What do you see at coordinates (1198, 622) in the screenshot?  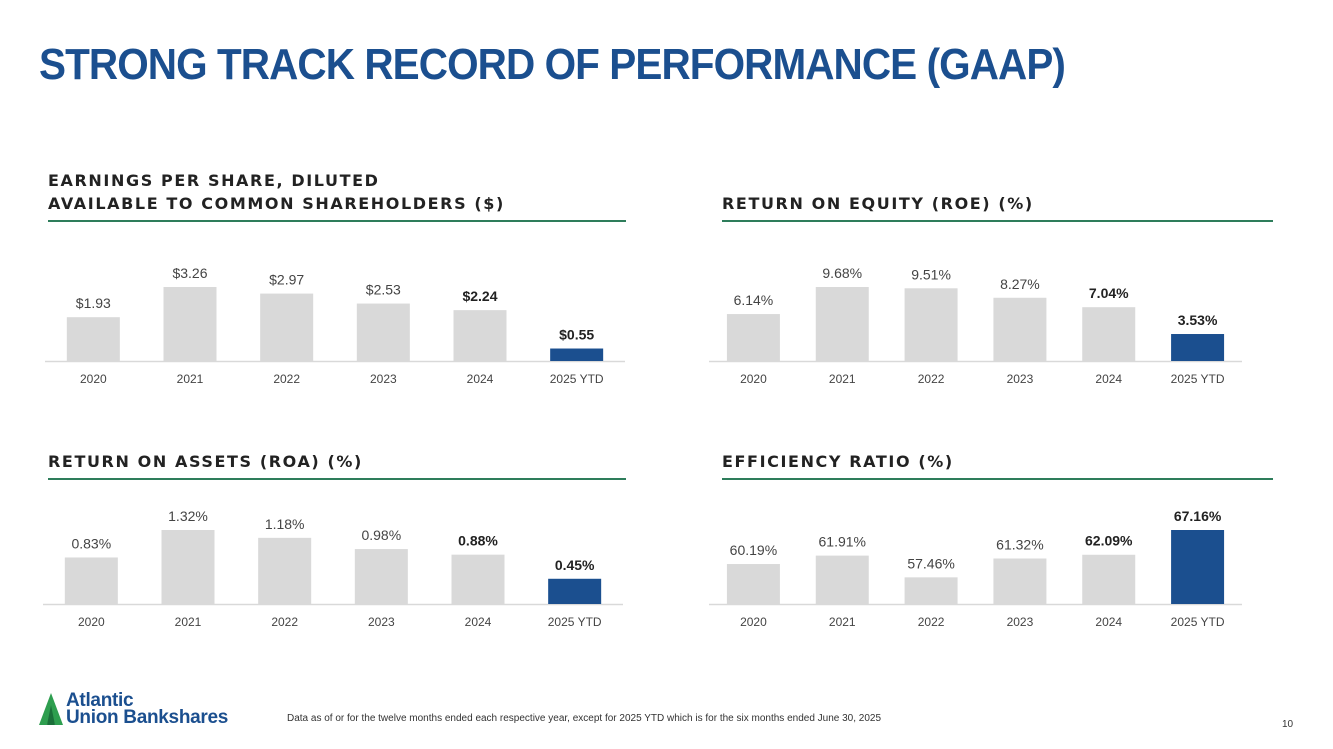 I see `efficiency-category-label: 2025 YTD` at bounding box center [1198, 622].